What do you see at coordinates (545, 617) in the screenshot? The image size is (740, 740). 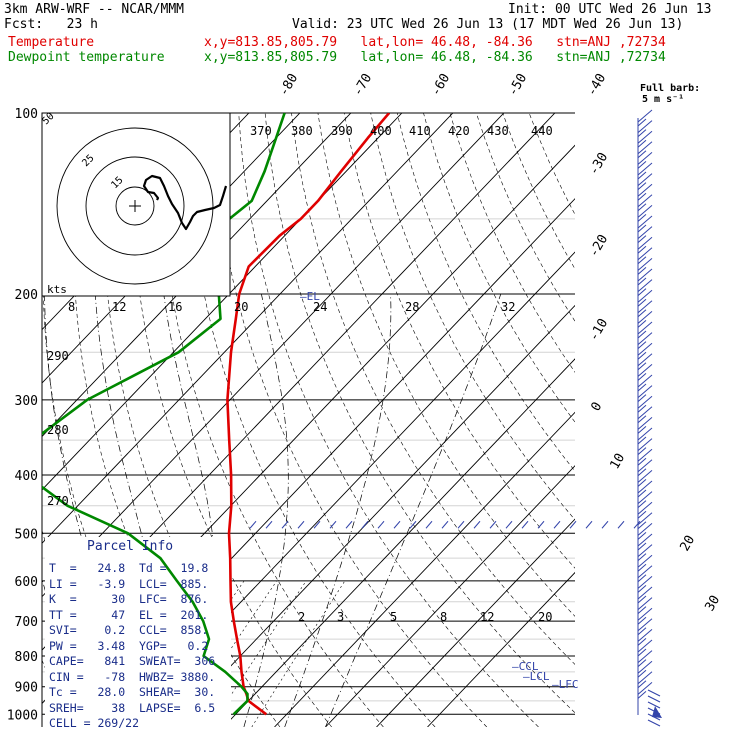 I see `mixing-ratio-label: 20` at bounding box center [545, 617].